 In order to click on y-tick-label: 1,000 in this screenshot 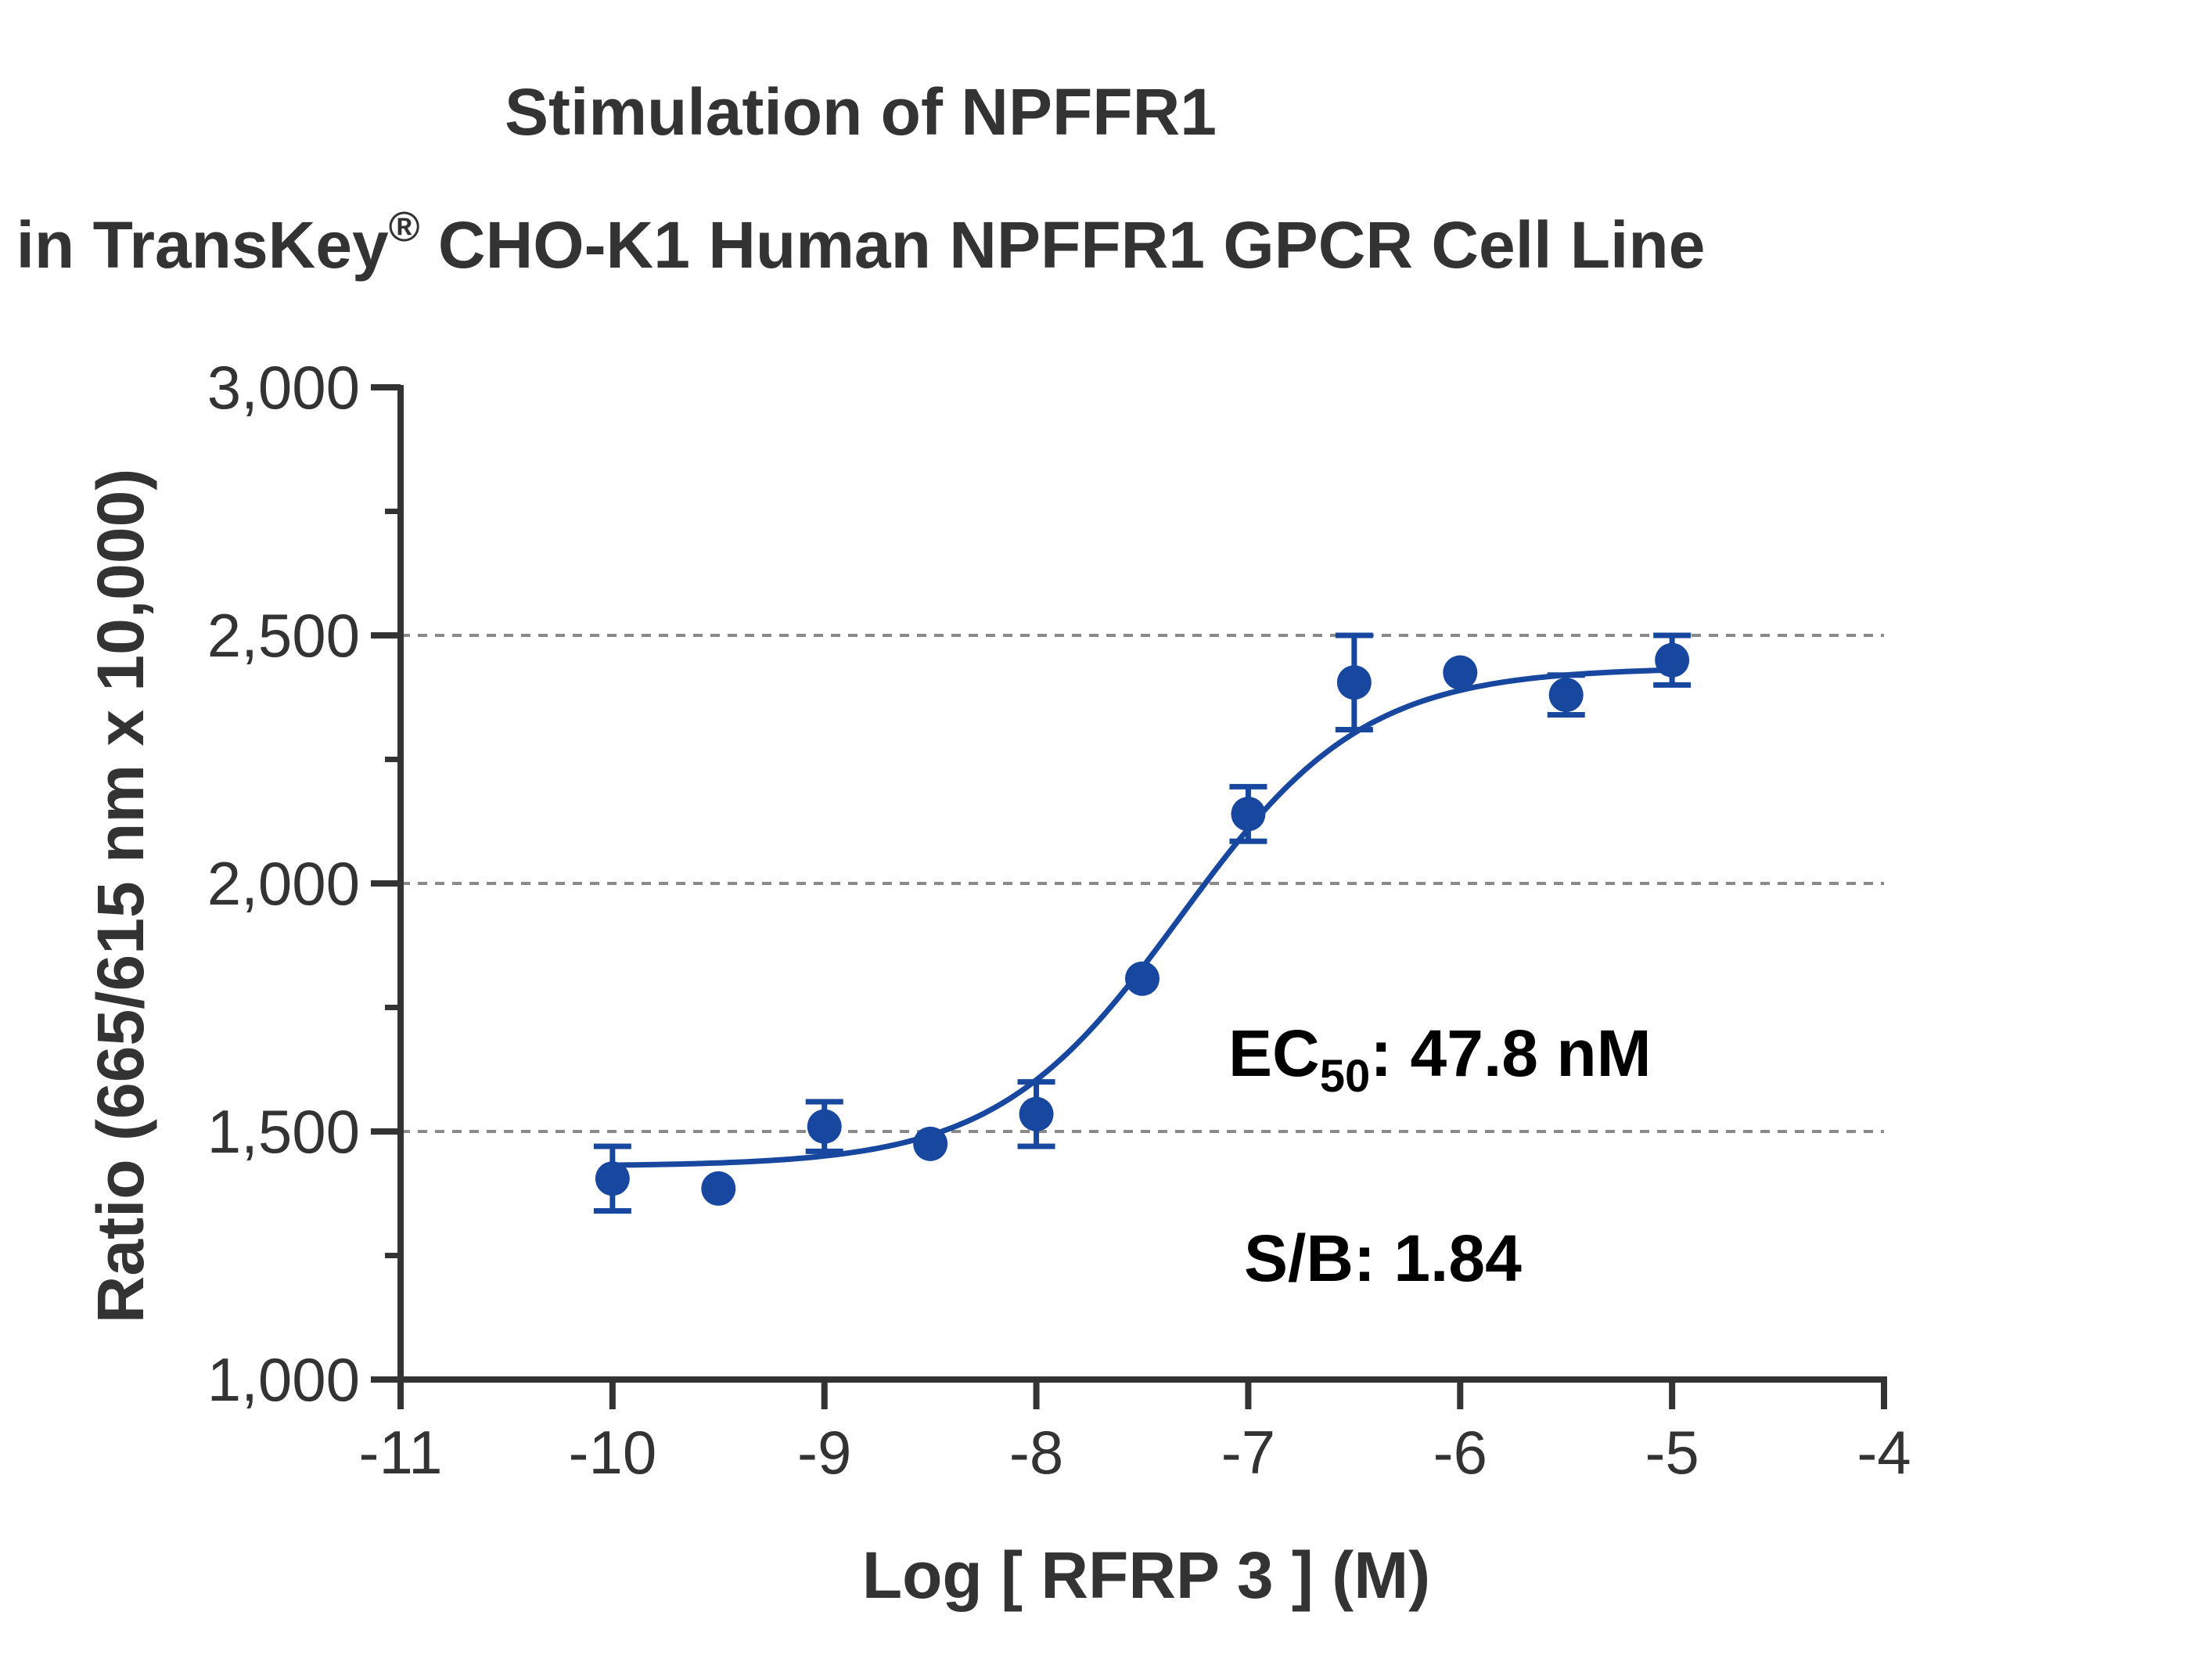, I will do `click(283, 1379)`.